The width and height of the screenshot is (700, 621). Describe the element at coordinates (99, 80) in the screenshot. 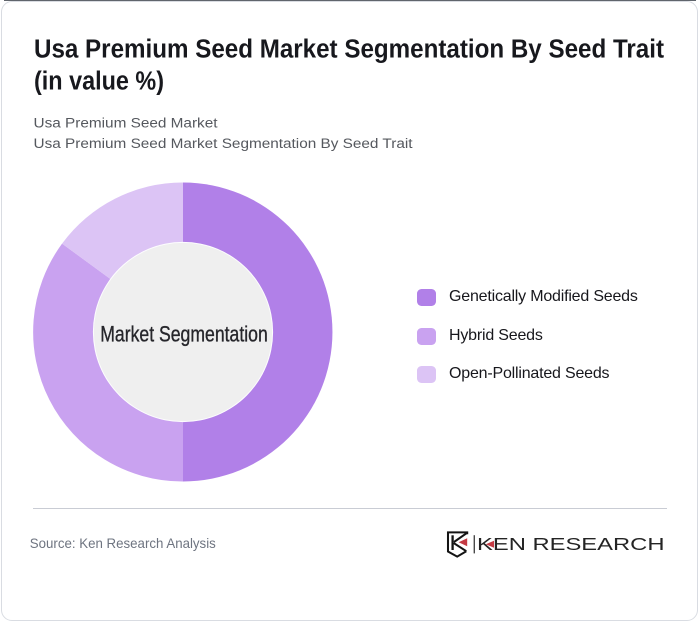

I see `svg-text: (in value %)` at that location.